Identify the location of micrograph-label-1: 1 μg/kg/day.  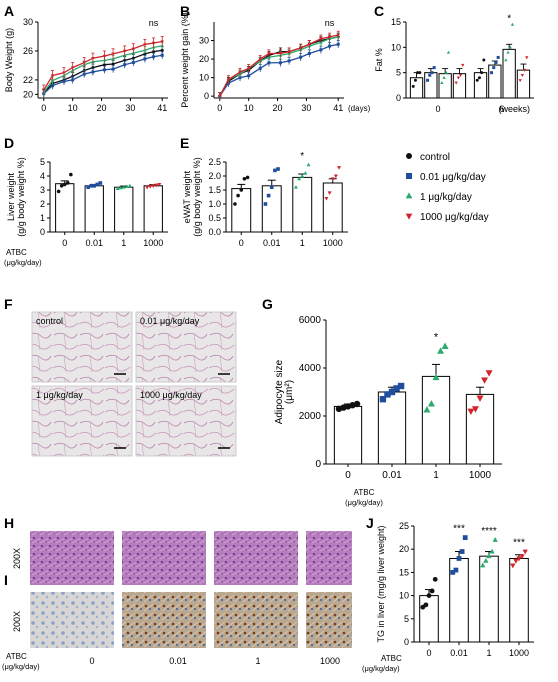
(59, 395).